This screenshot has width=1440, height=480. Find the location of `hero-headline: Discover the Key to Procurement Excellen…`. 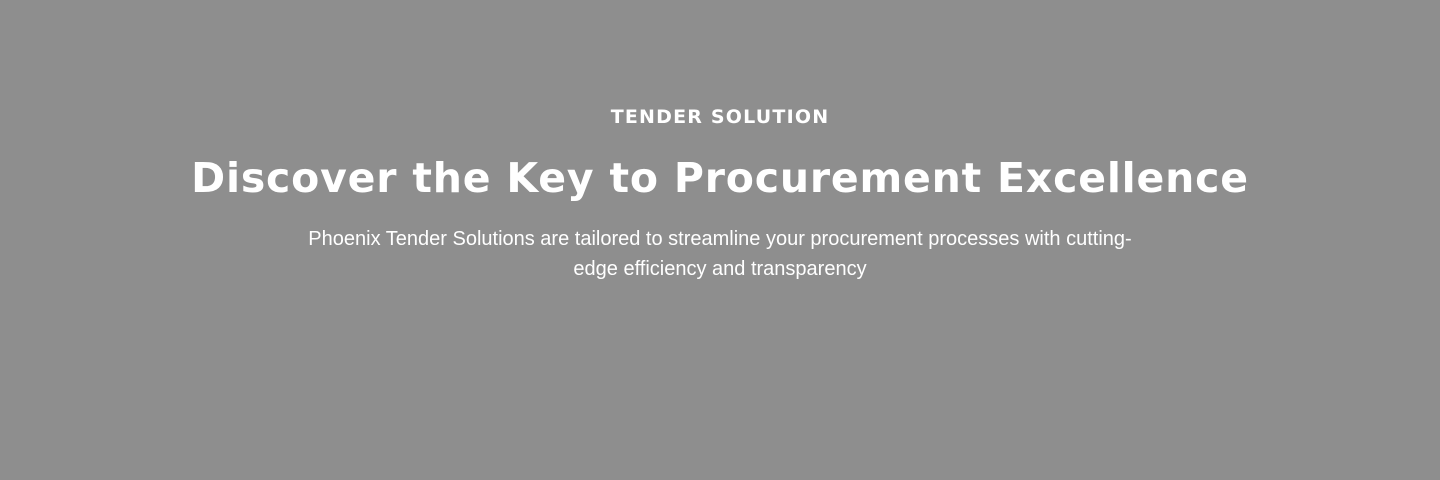

hero-headline: Discover the Key to Procurement Excellen… is located at coordinates (720, 178).